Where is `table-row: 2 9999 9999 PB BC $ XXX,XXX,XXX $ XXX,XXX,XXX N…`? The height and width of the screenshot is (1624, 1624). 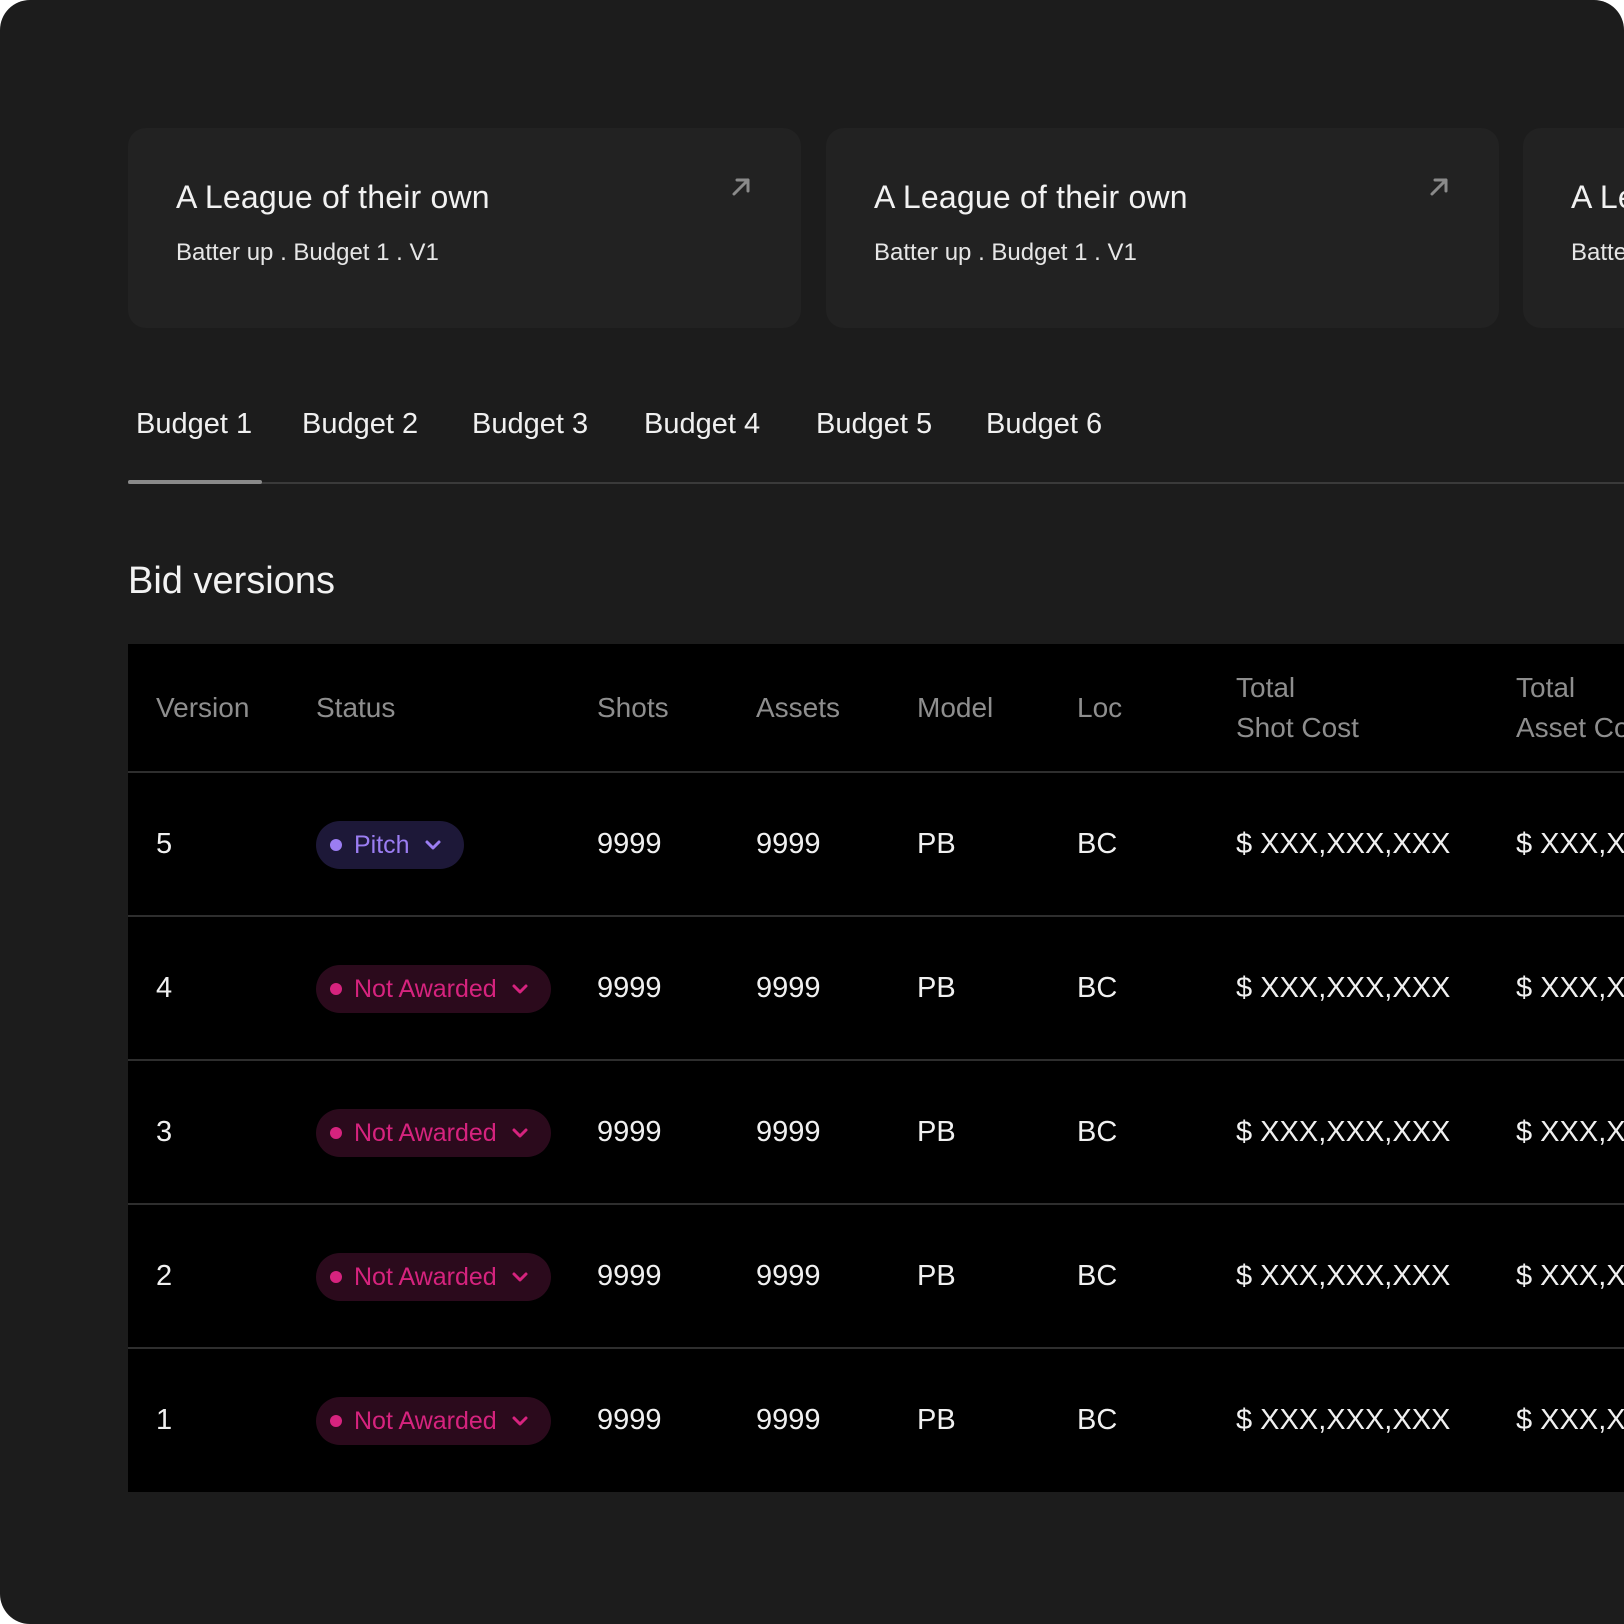 table-row: 2 9999 9999 PB BC $ XXX,XXX,XXX $ XXX,XXX,XXX N… is located at coordinates (876, 1277).